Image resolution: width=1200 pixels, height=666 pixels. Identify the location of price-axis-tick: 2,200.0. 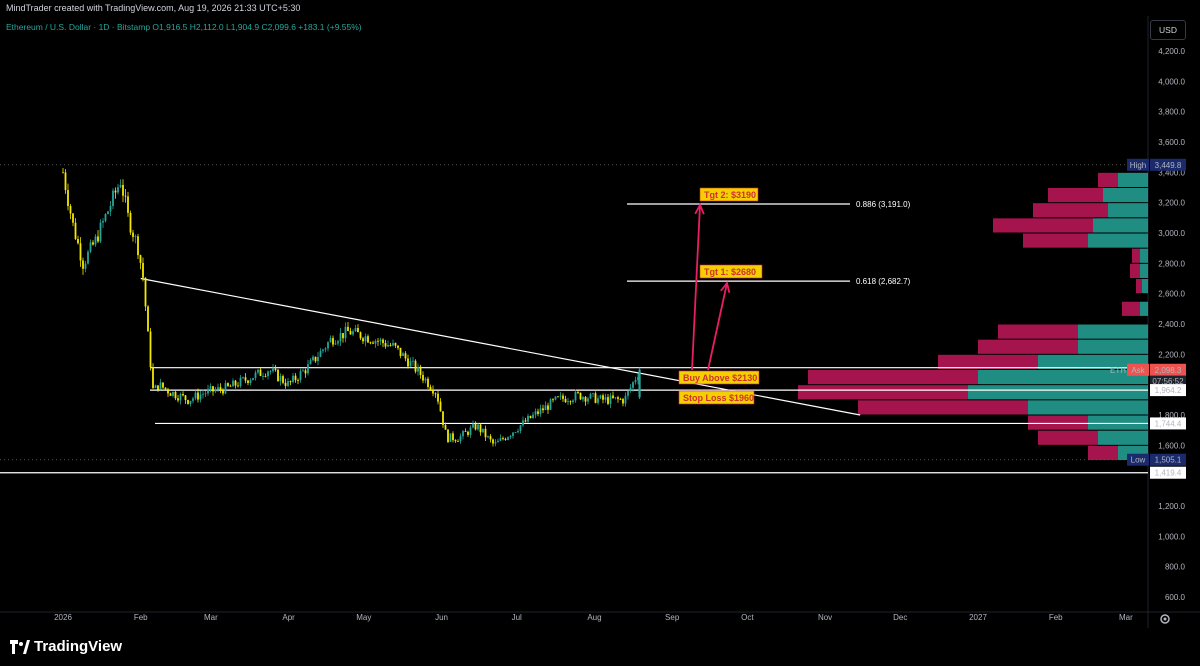
(1171, 354).